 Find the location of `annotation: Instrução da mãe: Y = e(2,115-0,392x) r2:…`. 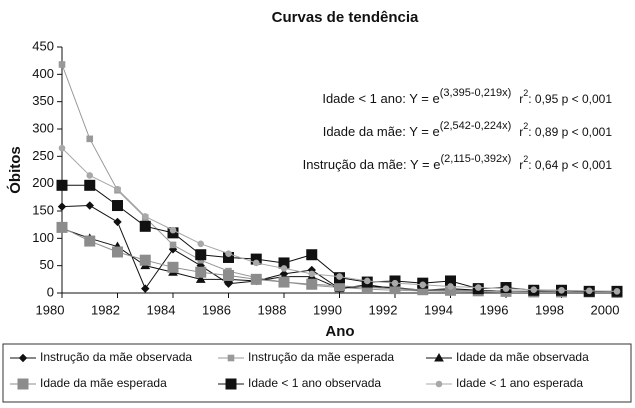

annotation: Instrução da mãe: Y = e(2,115-0,392x) r2:… is located at coordinates (458, 163).